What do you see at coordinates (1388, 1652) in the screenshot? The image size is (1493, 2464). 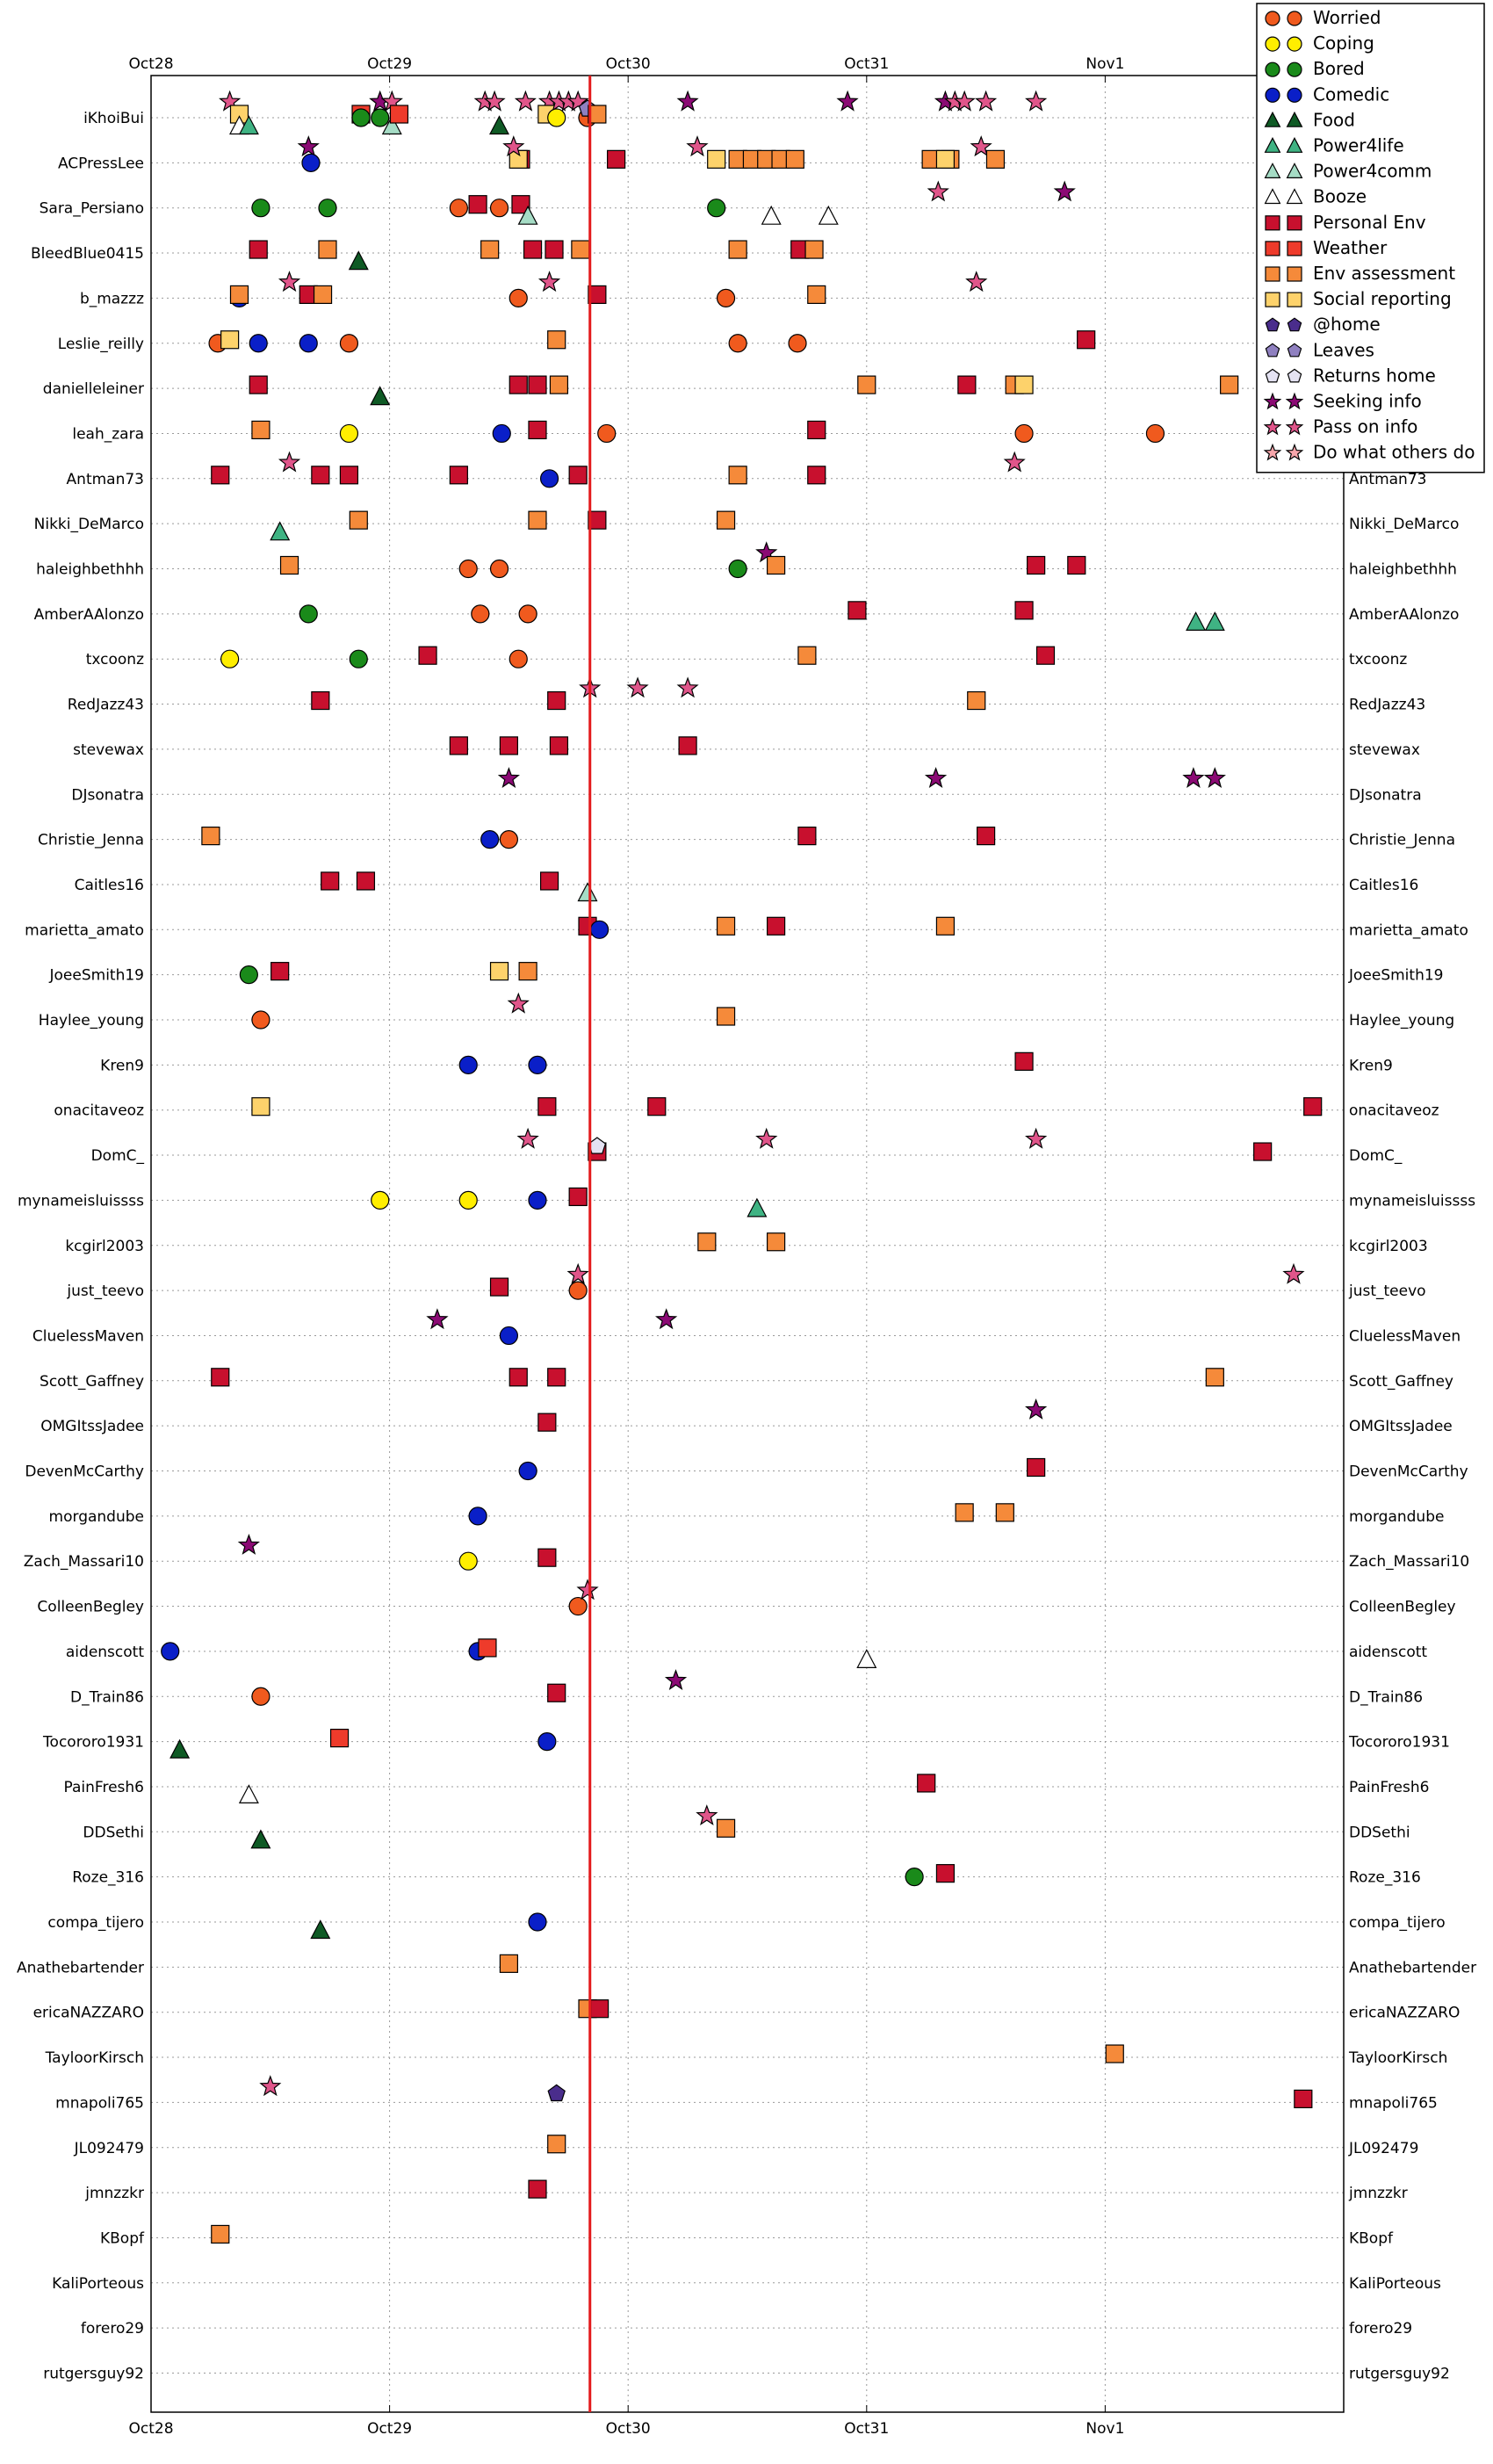 I see `user-label-right: aidenscott` at bounding box center [1388, 1652].